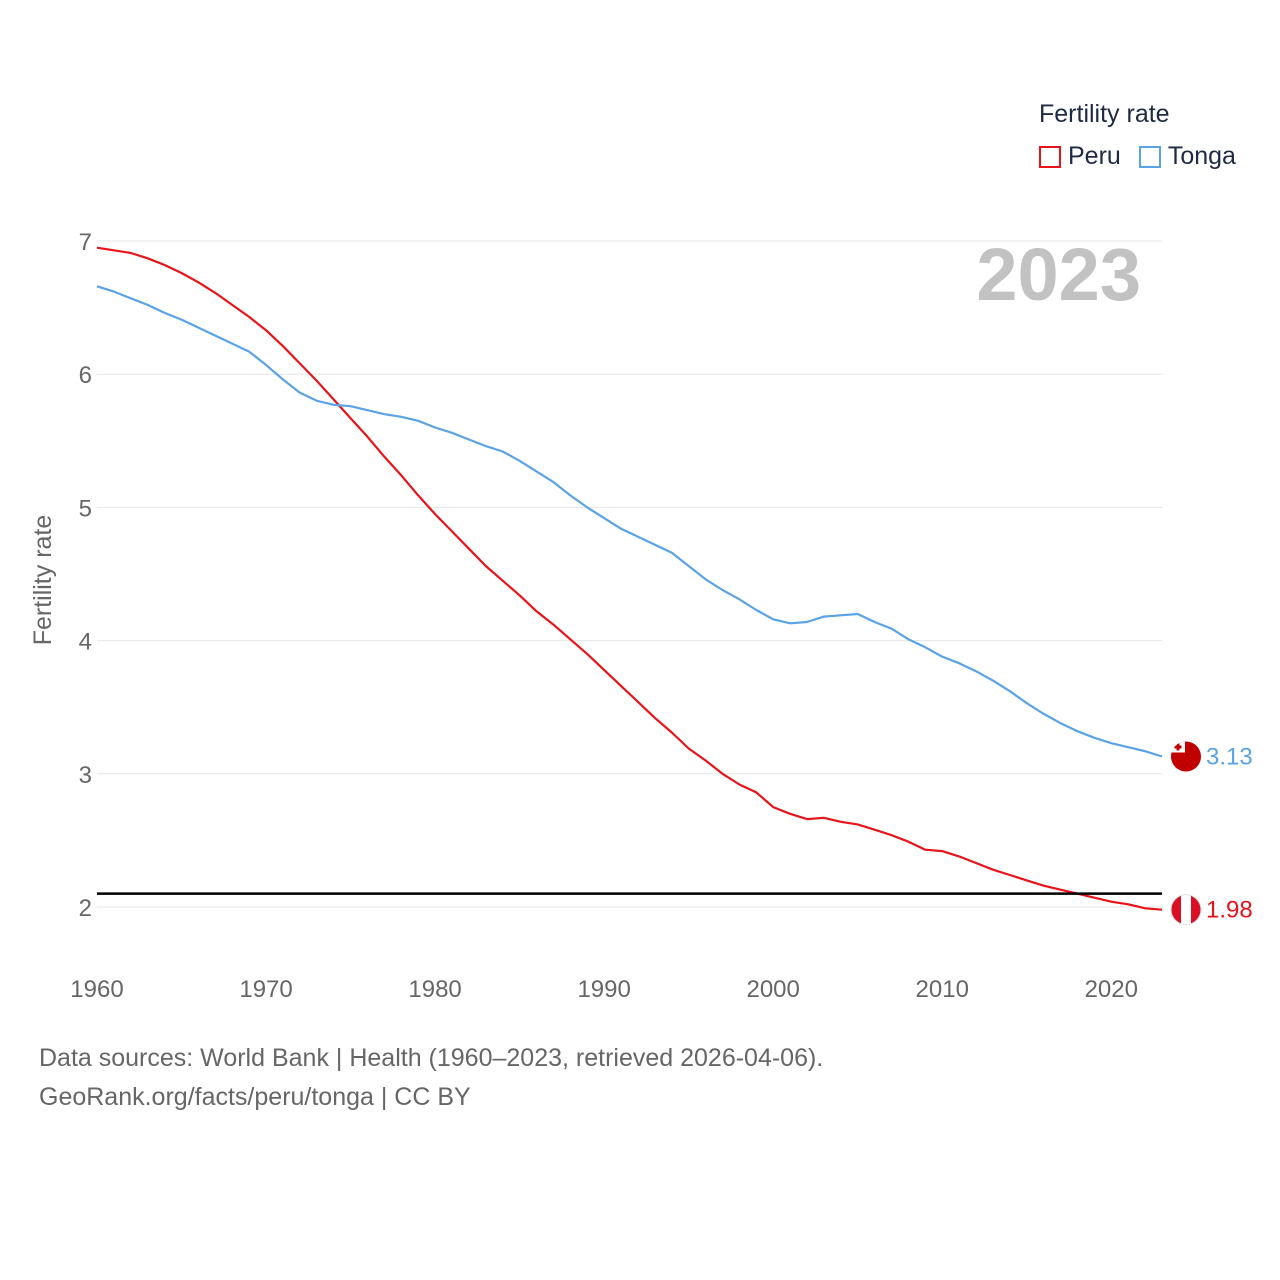 This screenshot has width=1280, height=1280. What do you see at coordinates (85, 575) in the screenshot?
I see `y-axis-ticks: 2 3 4 5 6 7` at bounding box center [85, 575].